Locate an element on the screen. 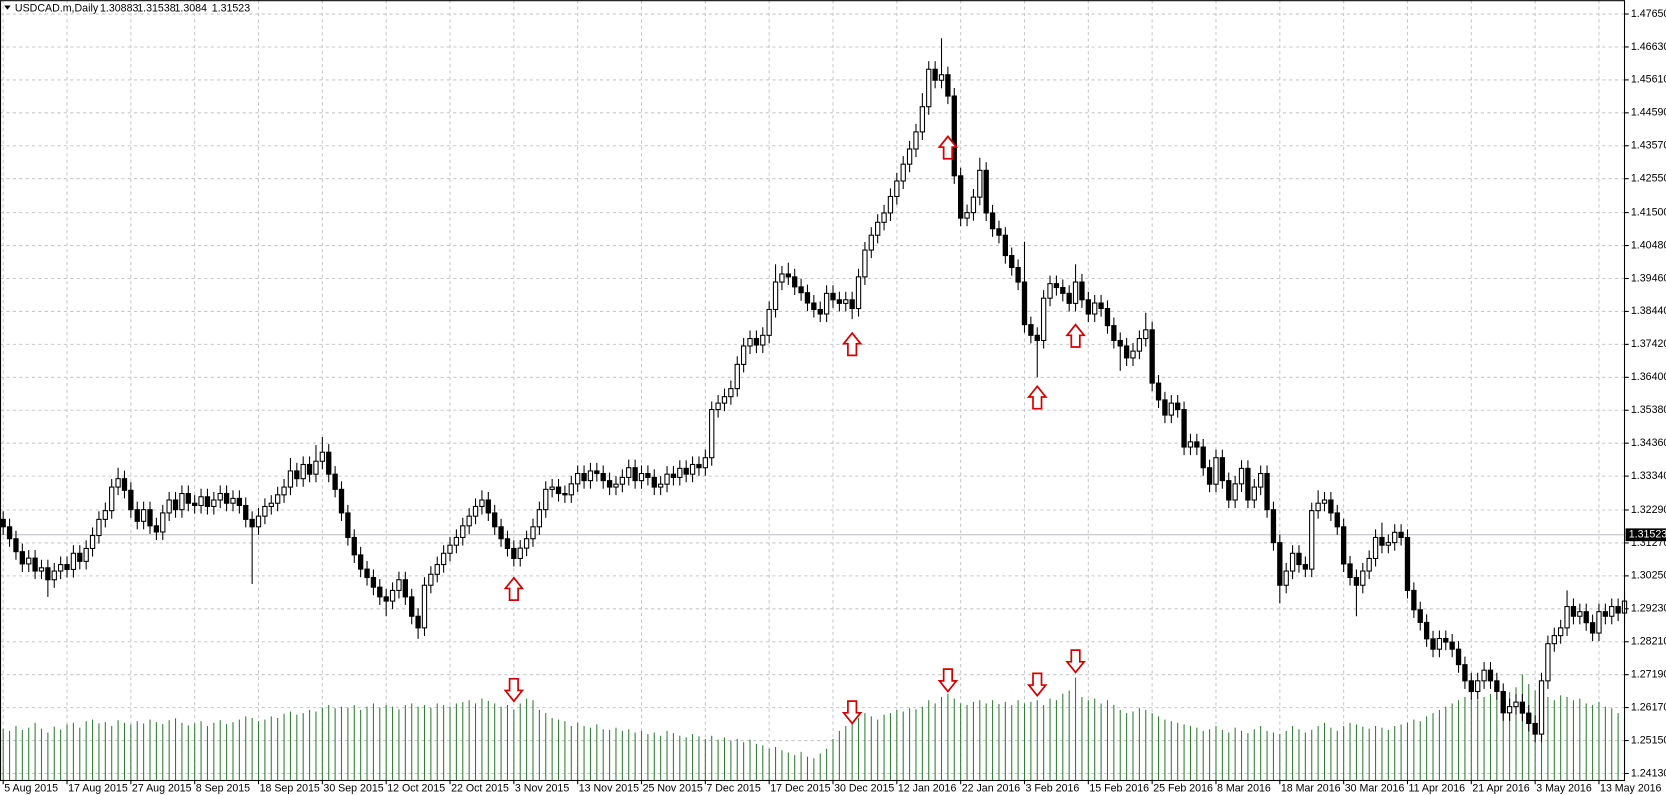 The image size is (1666, 795). y-tick-label: 1.47650 is located at coordinates (1648, 14).